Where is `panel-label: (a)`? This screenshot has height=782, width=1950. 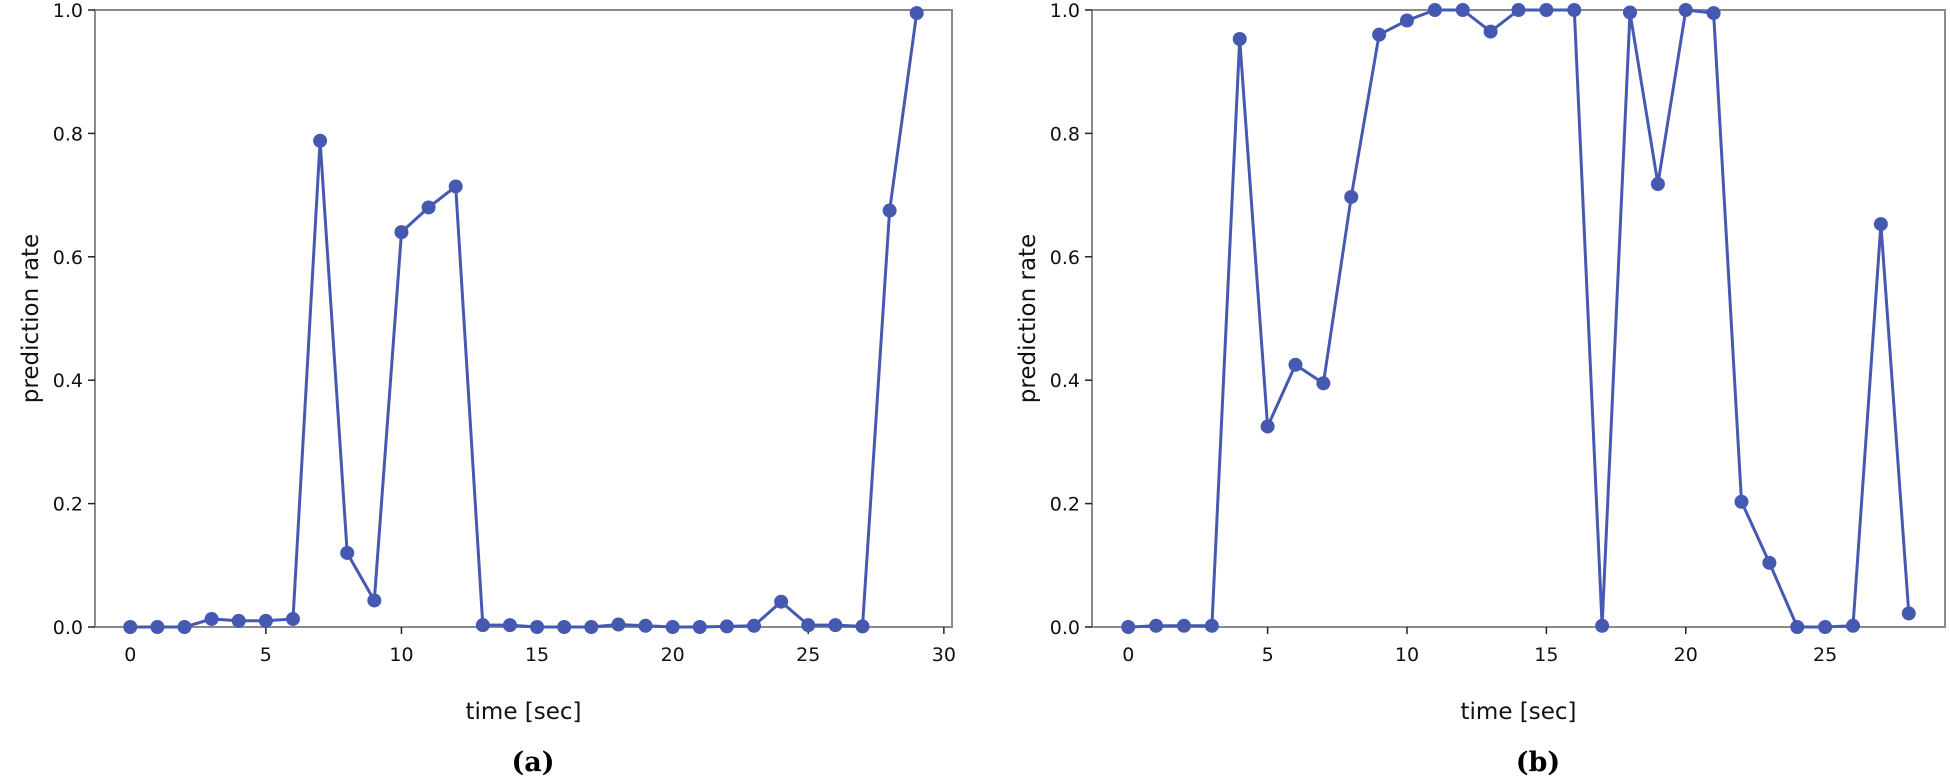 panel-label: (a) is located at coordinates (532, 762).